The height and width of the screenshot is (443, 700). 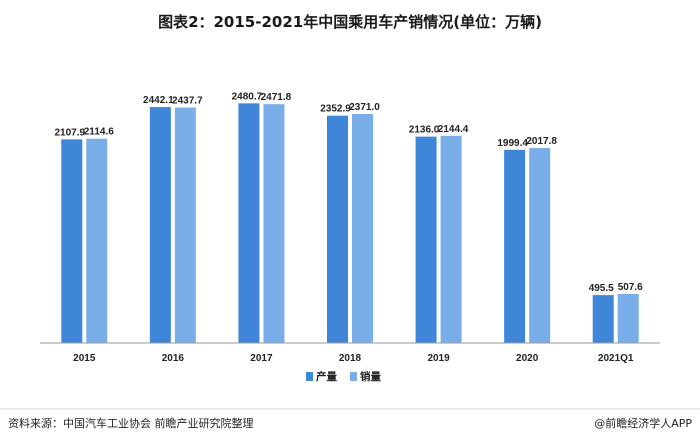 What do you see at coordinates (541, 141) in the screenshot?
I see `value-label-sales-2020: 2017.8` at bounding box center [541, 141].